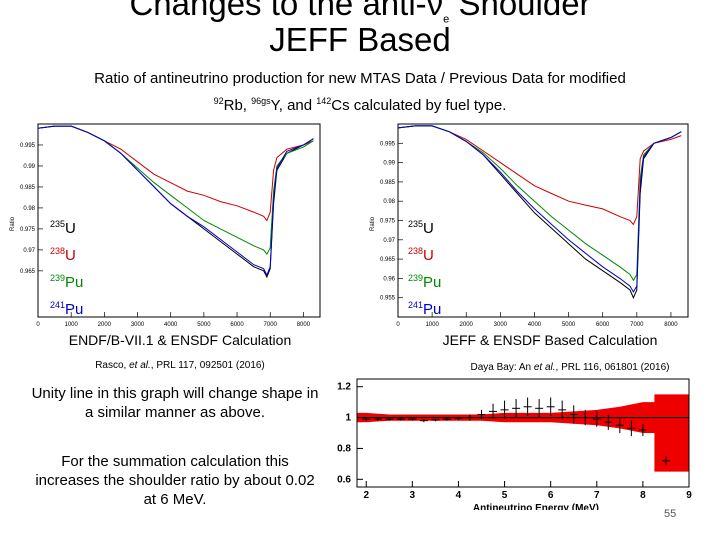 This screenshot has width=720, height=540. I want to click on plot-frame, so click(523, 433).